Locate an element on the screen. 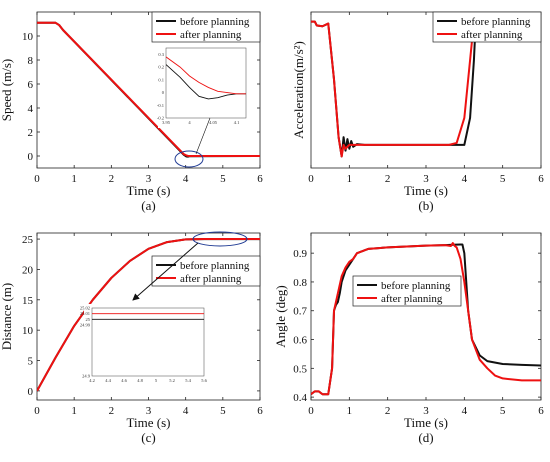 This screenshot has width=550, height=462. inset-y-tick-label: 0.3 is located at coordinates (161, 54).